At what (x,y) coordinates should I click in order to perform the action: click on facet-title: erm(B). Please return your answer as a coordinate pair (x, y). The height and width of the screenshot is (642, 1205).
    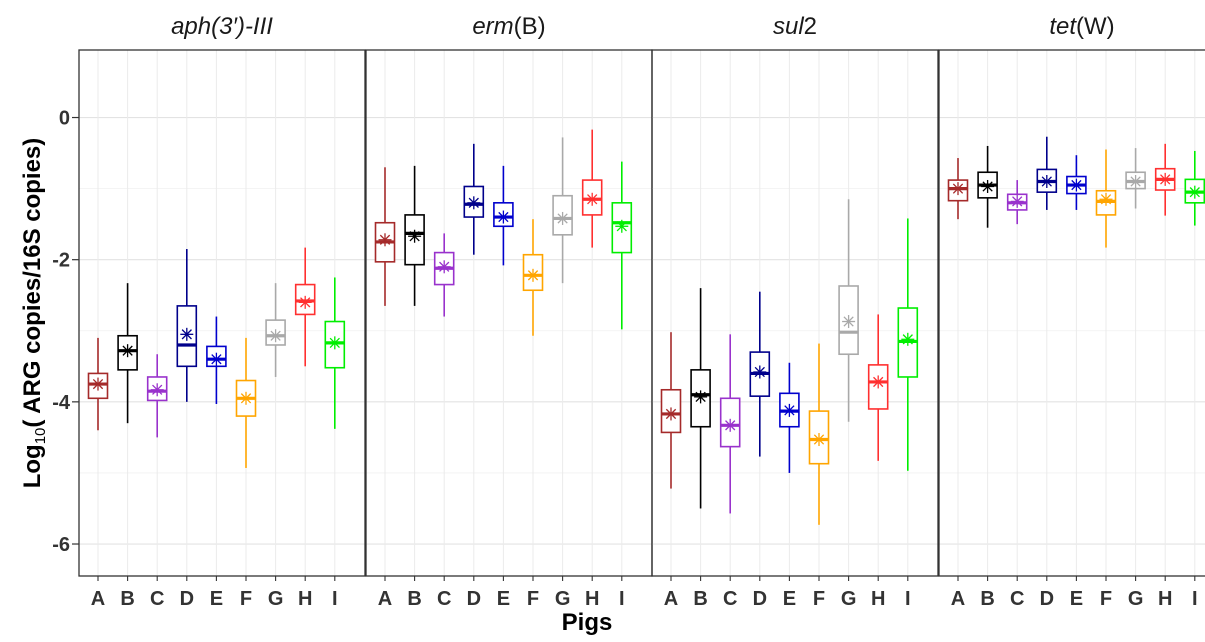
    Looking at the image, I should click on (508, 26).